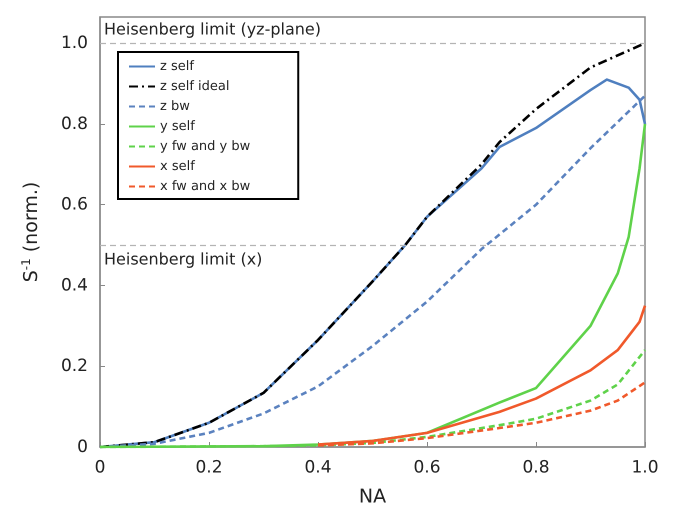  I want to click on x-tick-label: 0, so click(100, 468).